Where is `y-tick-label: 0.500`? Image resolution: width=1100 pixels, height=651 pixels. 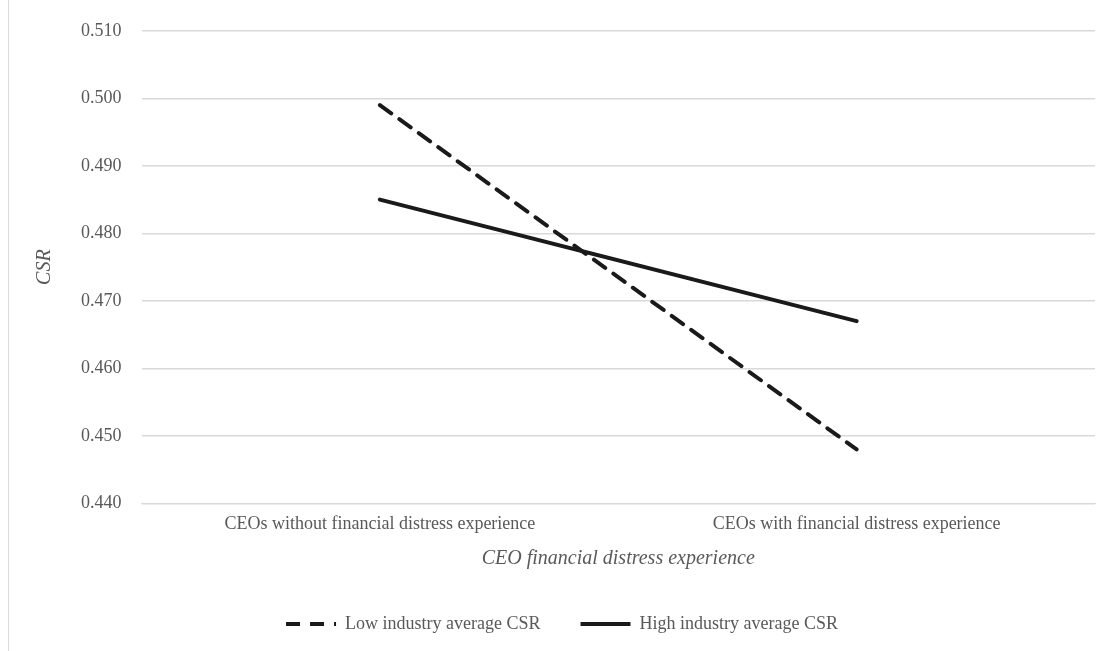 y-tick-label: 0.500 is located at coordinates (101, 97).